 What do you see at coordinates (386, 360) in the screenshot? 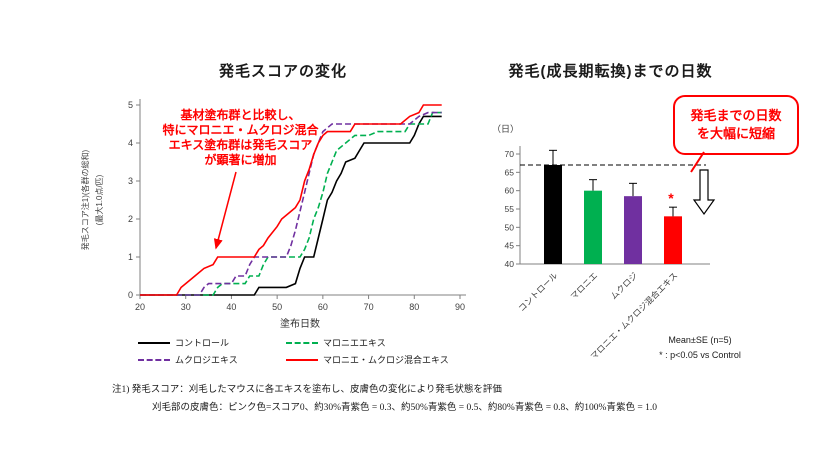
I see `legend-label: マロニエ・ムクロジ混合エキス` at bounding box center [386, 360].